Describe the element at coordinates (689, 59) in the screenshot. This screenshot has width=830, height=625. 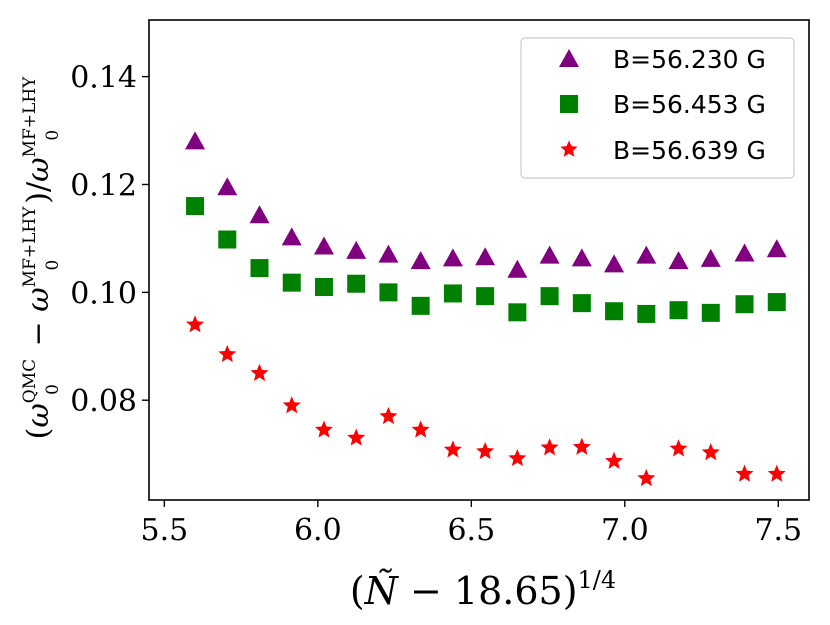
I see `legend-label-1: B=56.230 G` at that location.